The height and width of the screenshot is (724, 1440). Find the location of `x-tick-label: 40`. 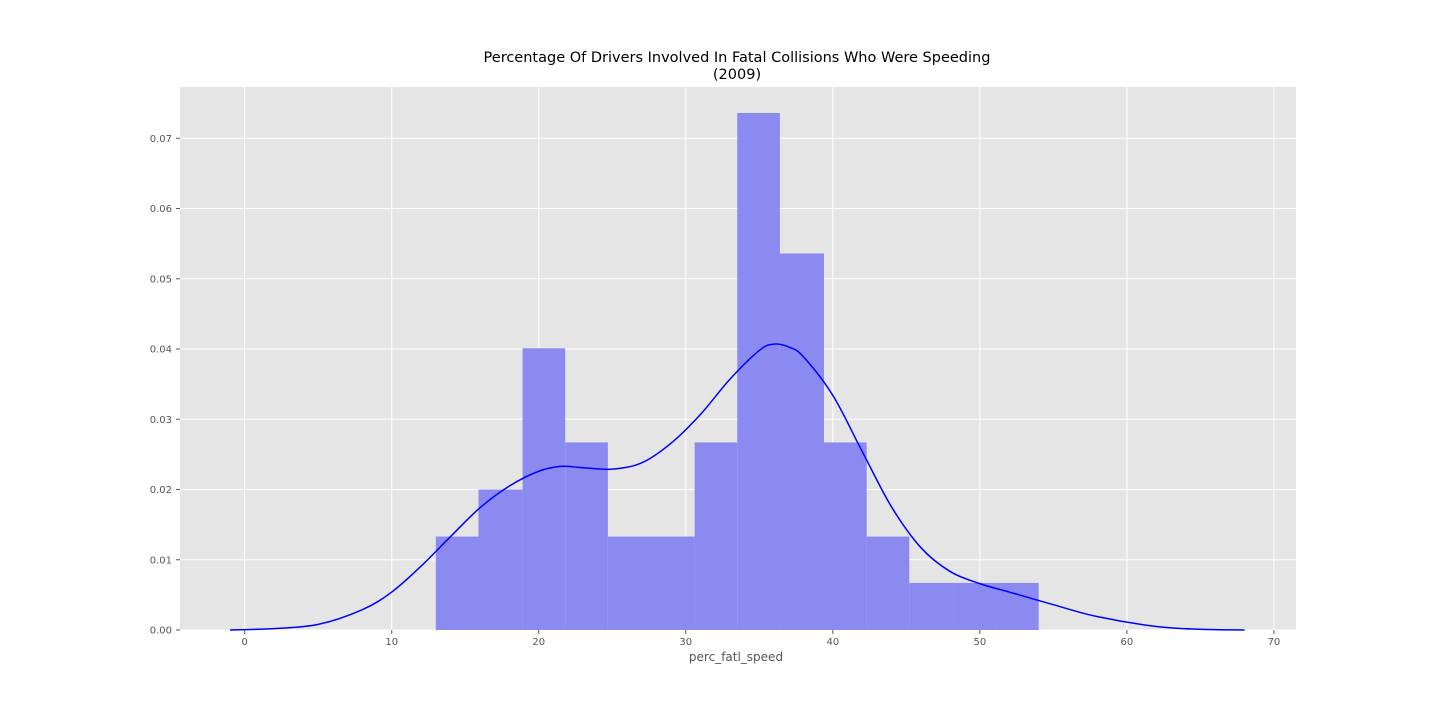

x-tick-label: 40 is located at coordinates (832, 642).